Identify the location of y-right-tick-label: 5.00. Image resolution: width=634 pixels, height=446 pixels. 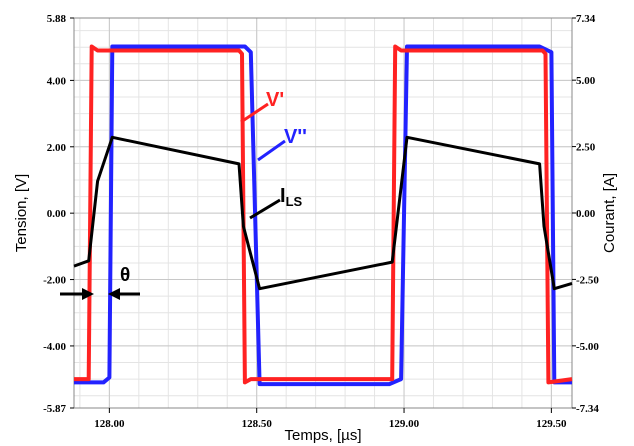
(586, 81).